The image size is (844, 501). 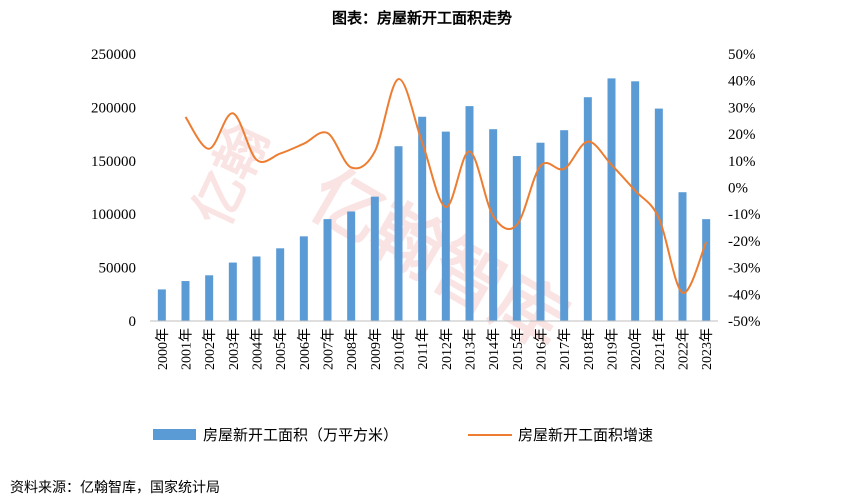 What do you see at coordinates (231, 176) in the screenshot?
I see `watermark-logo: 亿翰` at bounding box center [231, 176].